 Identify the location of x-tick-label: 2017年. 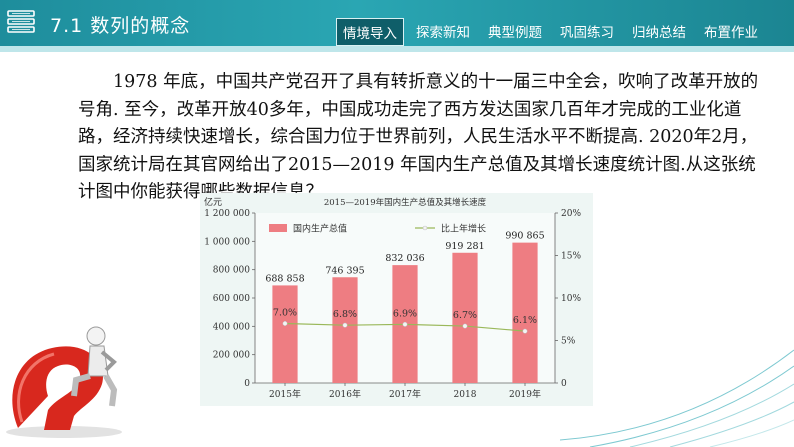
(405, 394).